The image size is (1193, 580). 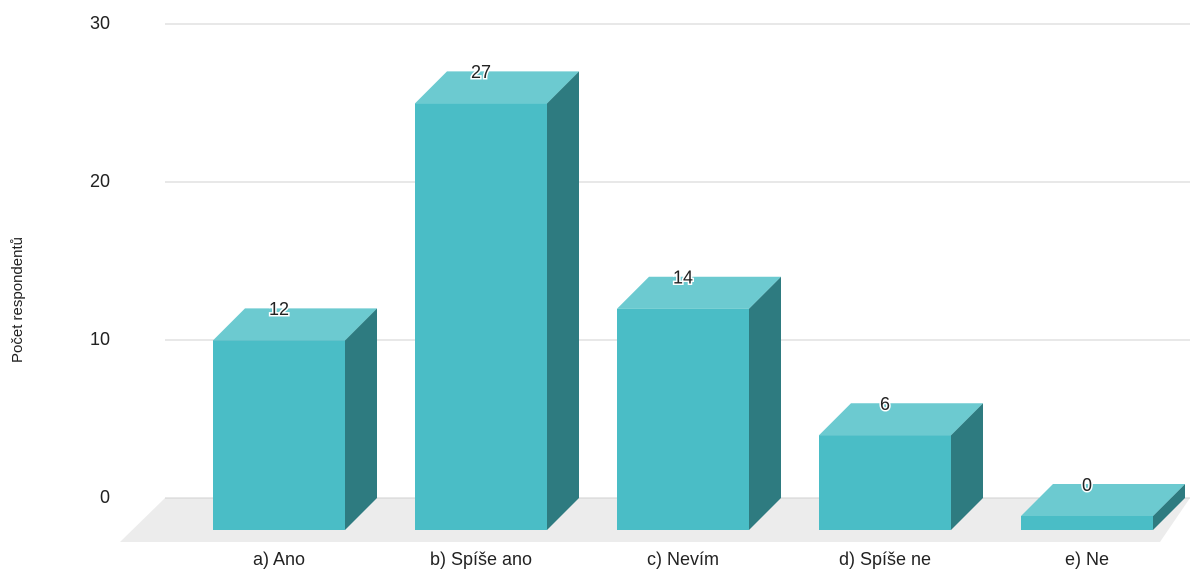 What do you see at coordinates (100, 23) in the screenshot?
I see `y-tick-label: 30` at bounding box center [100, 23].